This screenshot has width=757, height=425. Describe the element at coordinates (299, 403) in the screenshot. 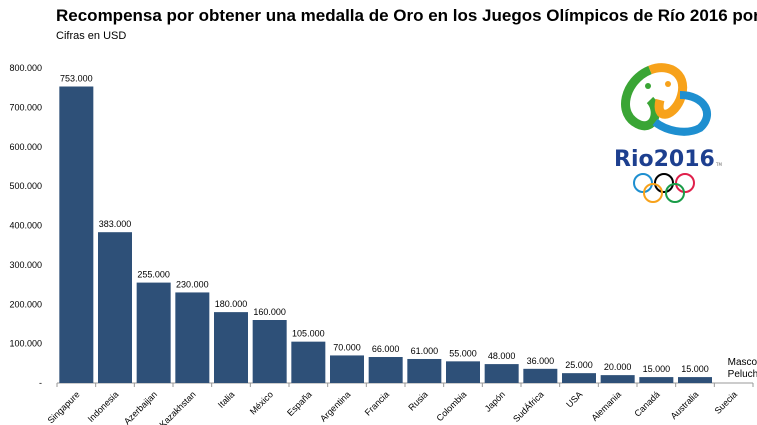

I see `x-tick-label: España` at that location.